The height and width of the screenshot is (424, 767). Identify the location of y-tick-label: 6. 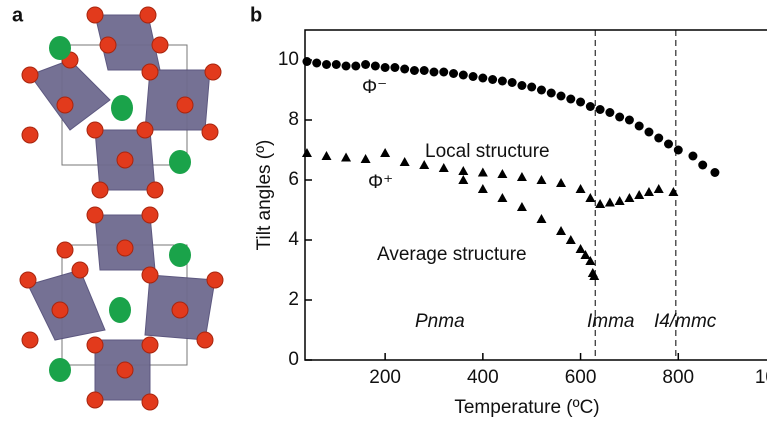
(293, 179).